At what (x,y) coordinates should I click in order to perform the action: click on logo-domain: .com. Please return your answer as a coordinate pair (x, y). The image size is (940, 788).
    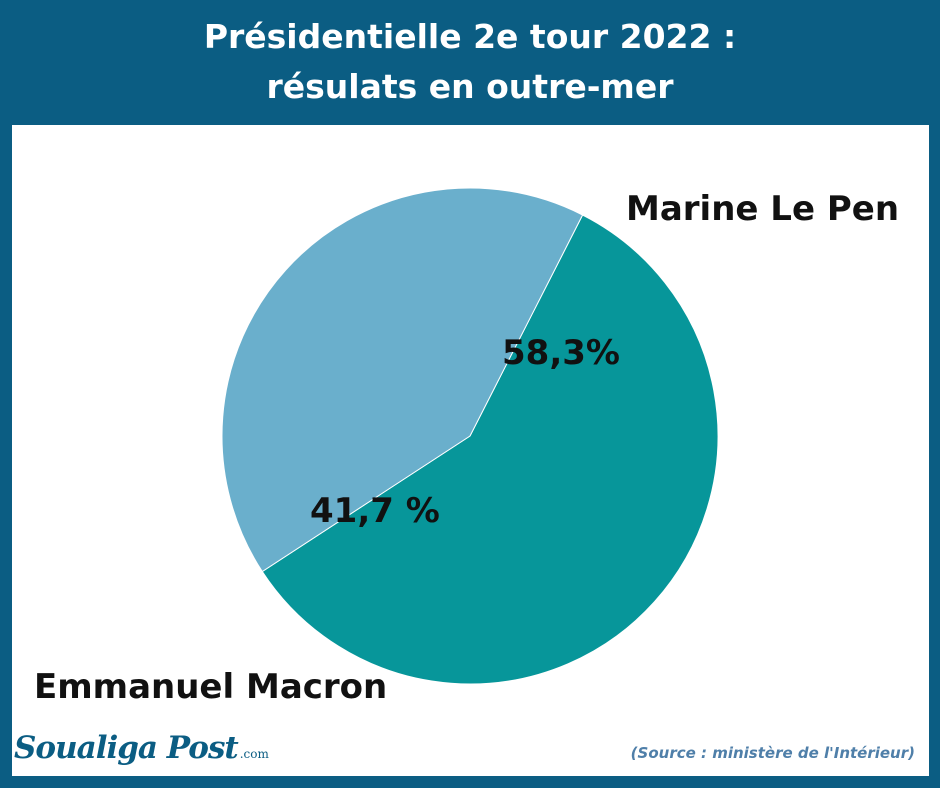
    Looking at the image, I should click on (254, 754).